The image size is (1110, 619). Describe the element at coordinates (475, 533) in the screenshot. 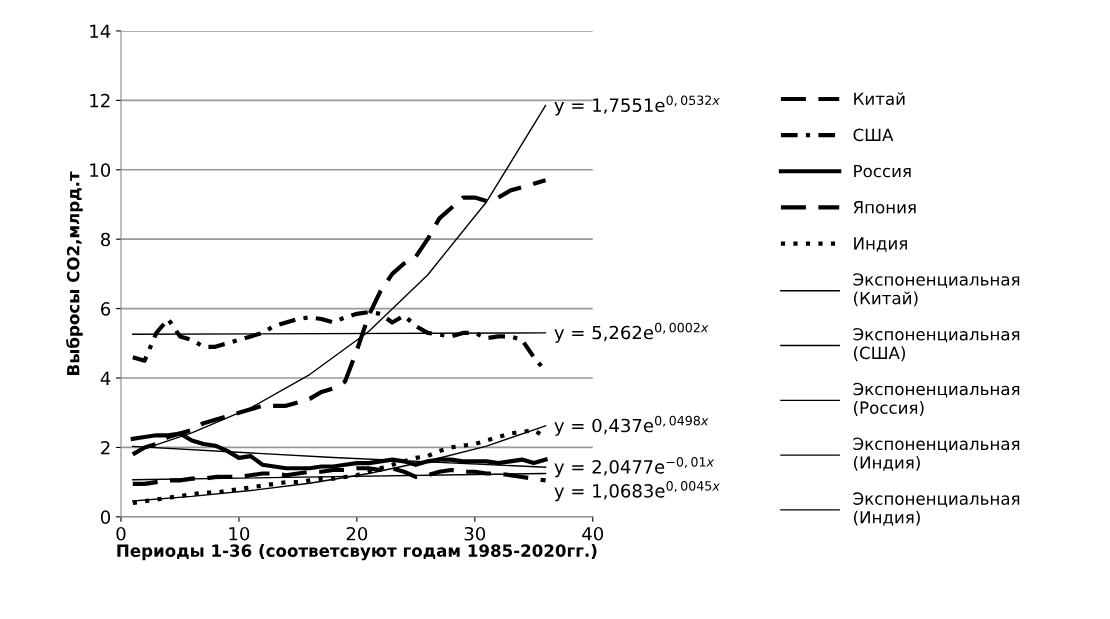

I see `x-tick-label: 30` at that location.